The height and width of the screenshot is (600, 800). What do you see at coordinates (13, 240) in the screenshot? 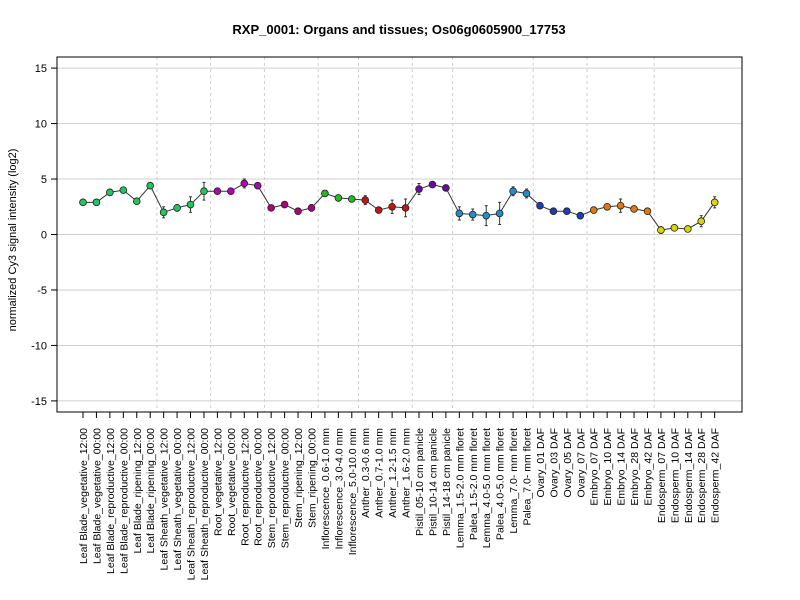
I see `y-axis-label: normalized Cy3 signal intensity (log2)` at bounding box center [13, 240].